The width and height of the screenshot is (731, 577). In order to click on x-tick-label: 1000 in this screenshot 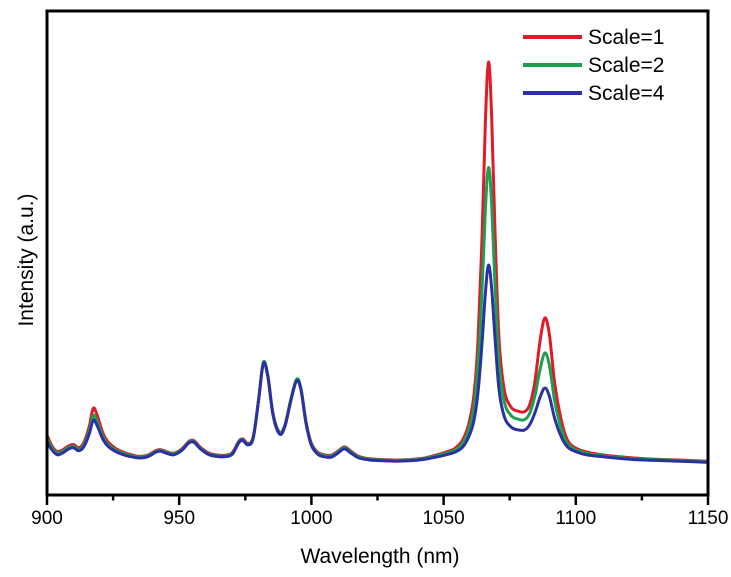, I will do `click(311, 518)`.